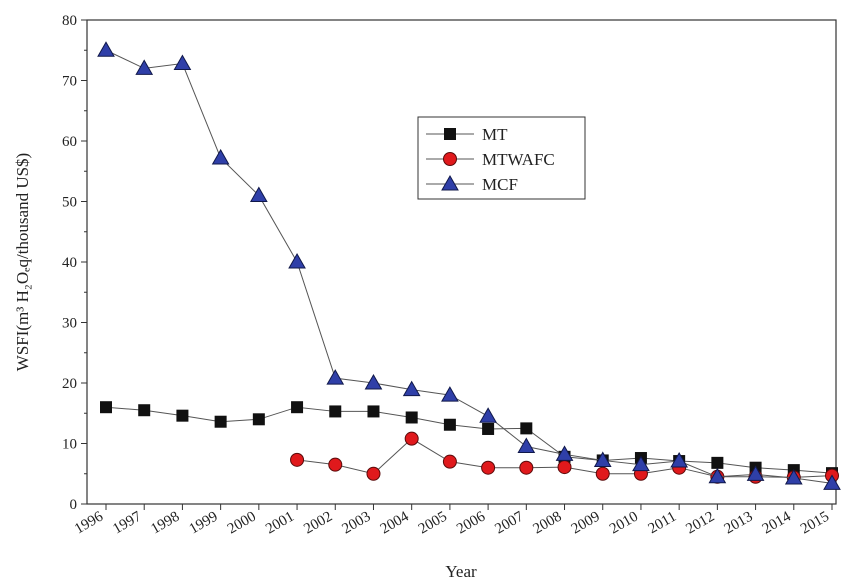  What do you see at coordinates (663, 523) in the screenshot?
I see `x-tick-label: 2011` at bounding box center [663, 523].